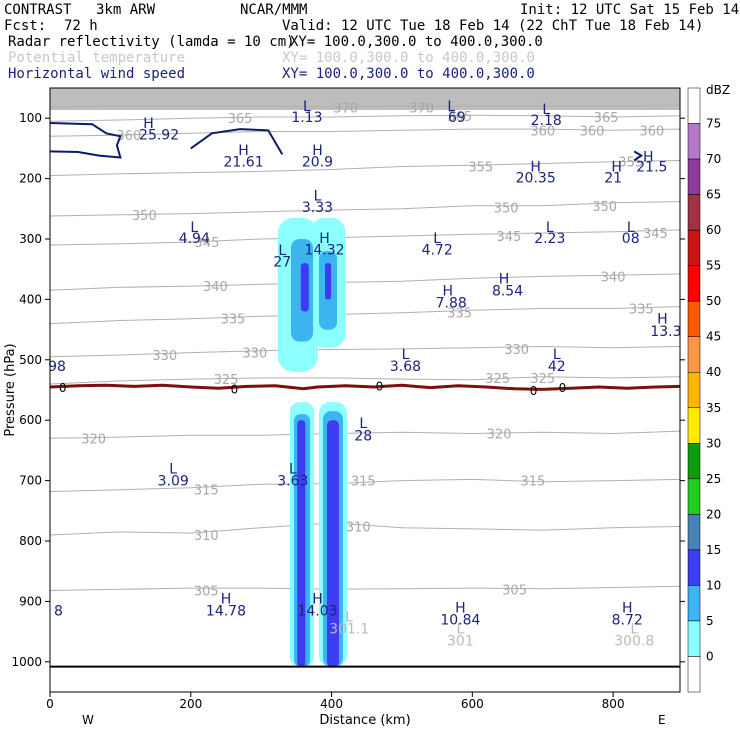 The width and height of the screenshot is (740, 740). I want to click on contour-extremum-label: 3.63, so click(292, 482).